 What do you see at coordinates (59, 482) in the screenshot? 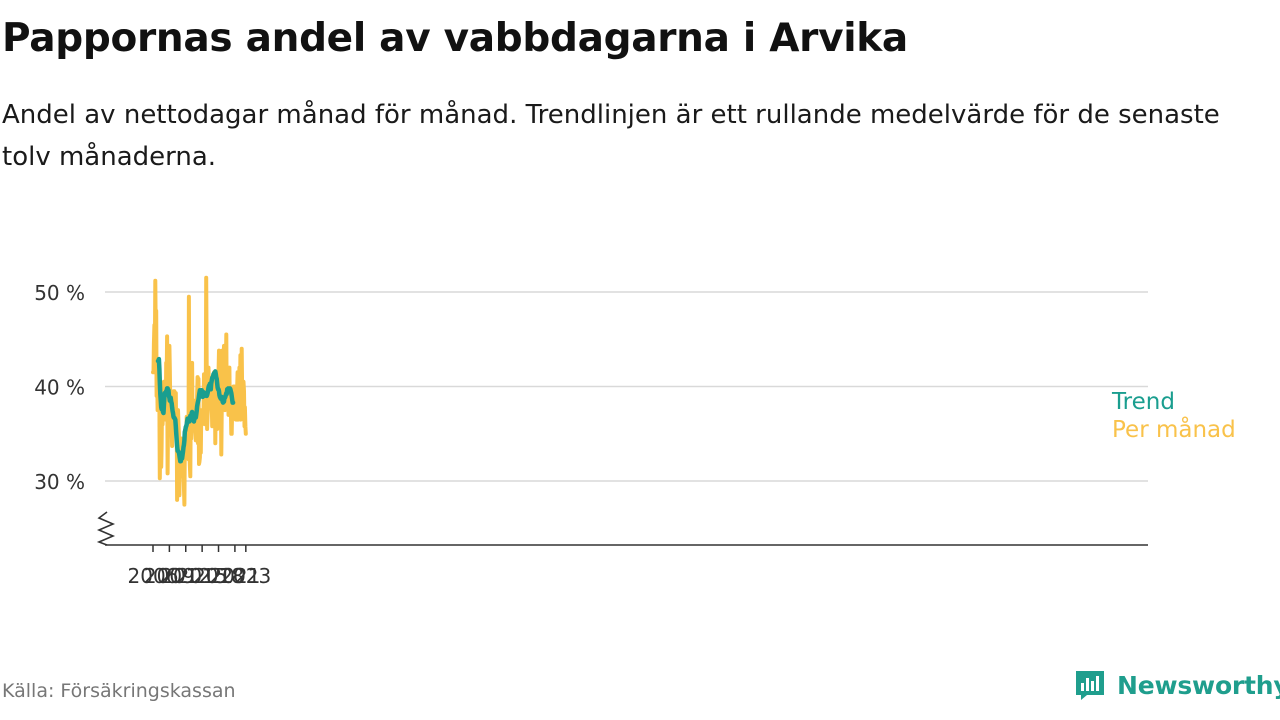
I see `y-tick-label: 30 %` at bounding box center [59, 482].